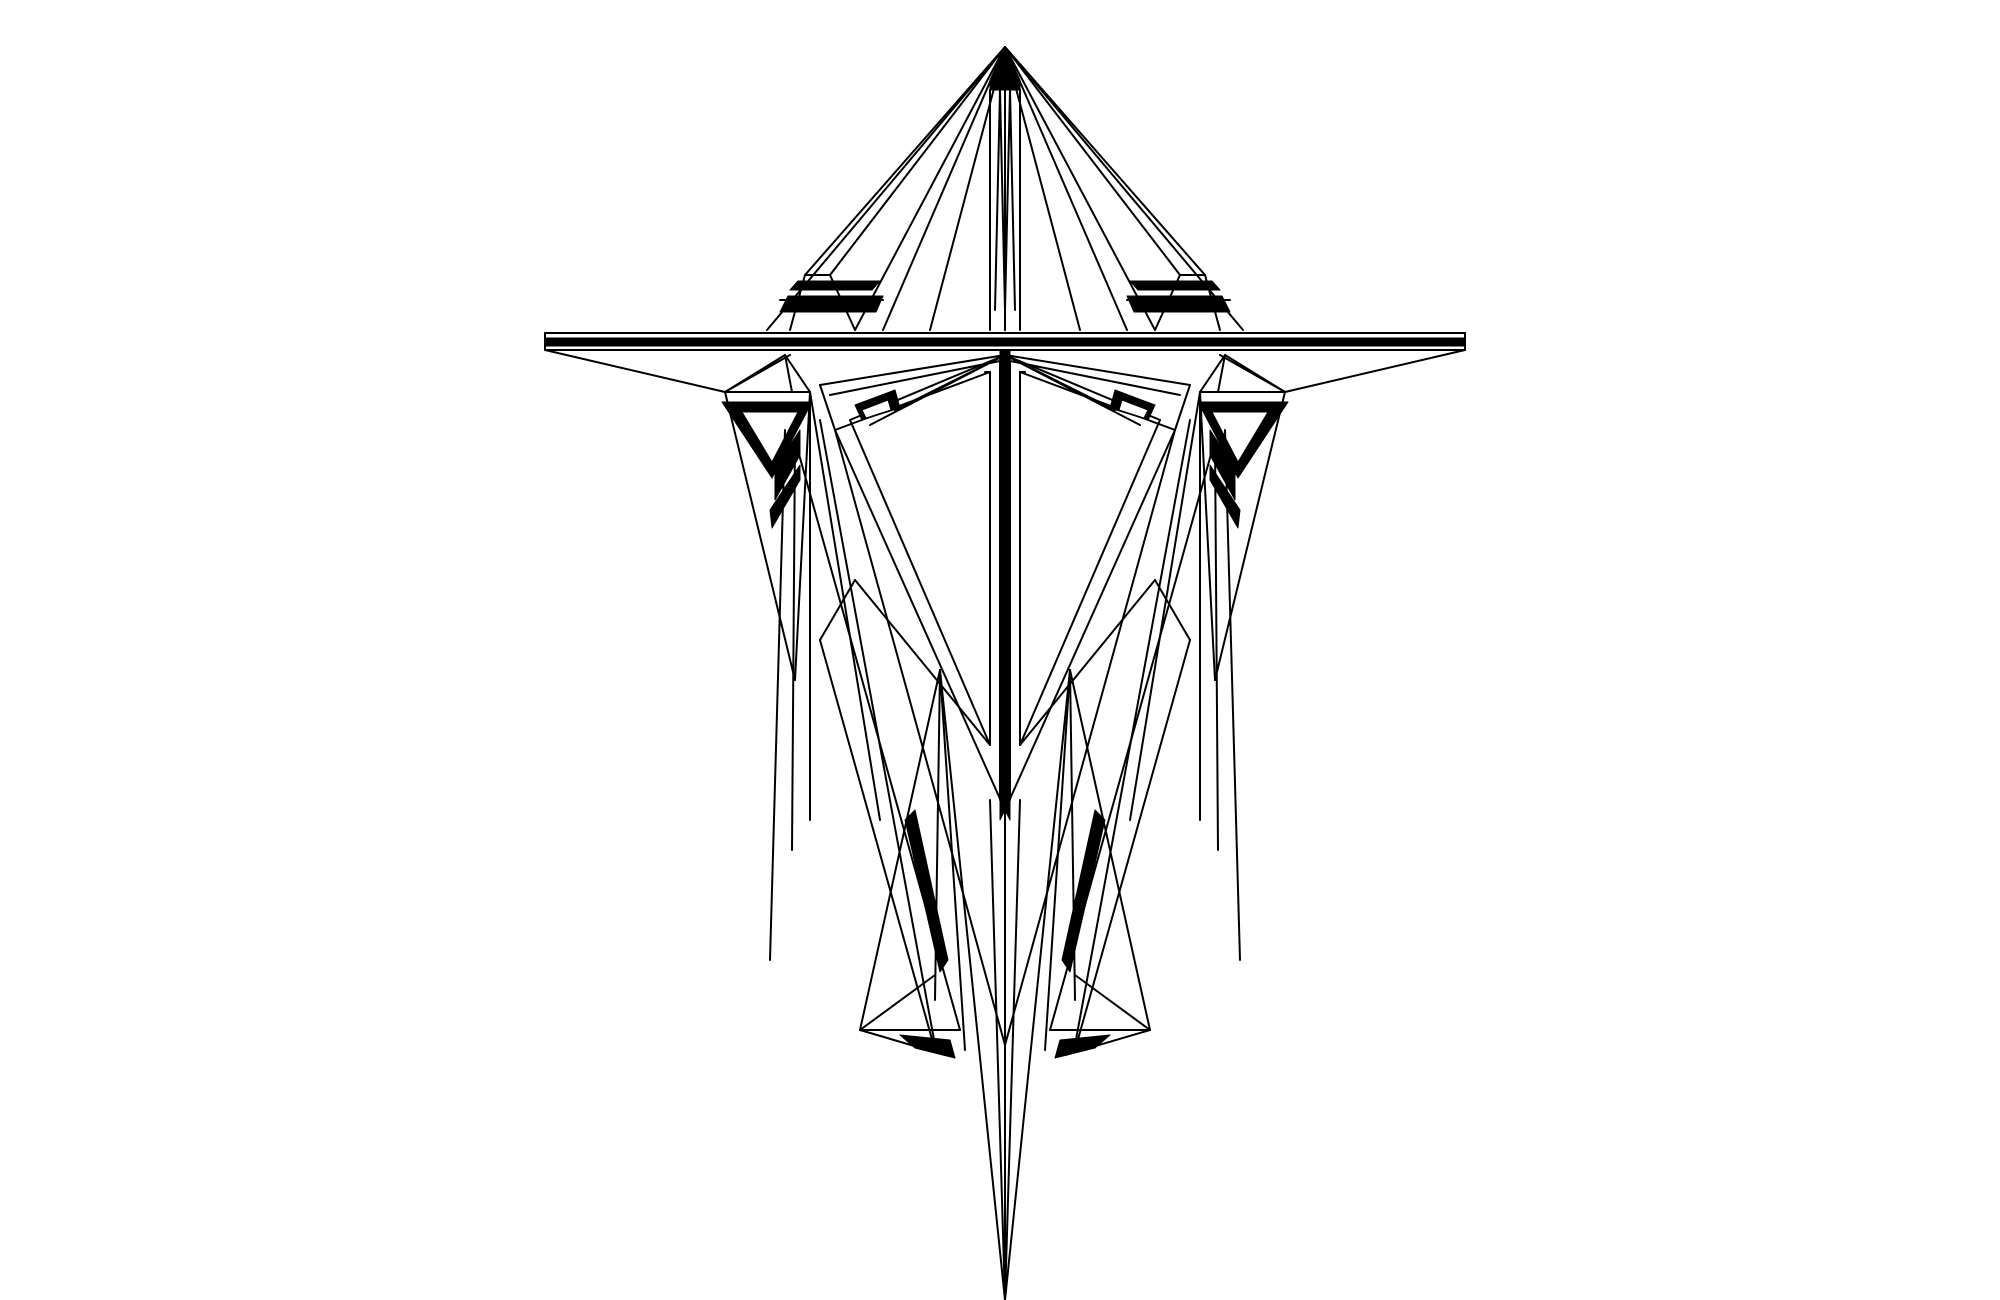 The width and height of the screenshot is (2000, 1300). What do you see at coordinates (915, 585) in the screenshot?
I see `inner-shield` at bounding box center [915, 585].